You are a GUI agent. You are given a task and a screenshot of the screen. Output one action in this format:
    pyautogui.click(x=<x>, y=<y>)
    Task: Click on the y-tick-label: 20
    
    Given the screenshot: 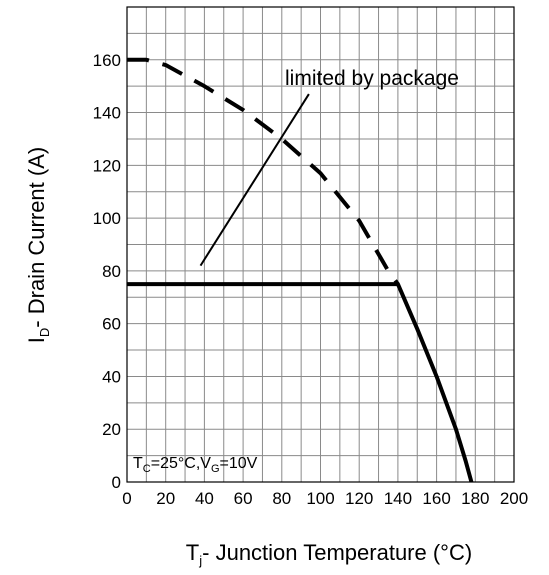 What is the action you would take?
    pyautogui.click(x=111, y=429)
    